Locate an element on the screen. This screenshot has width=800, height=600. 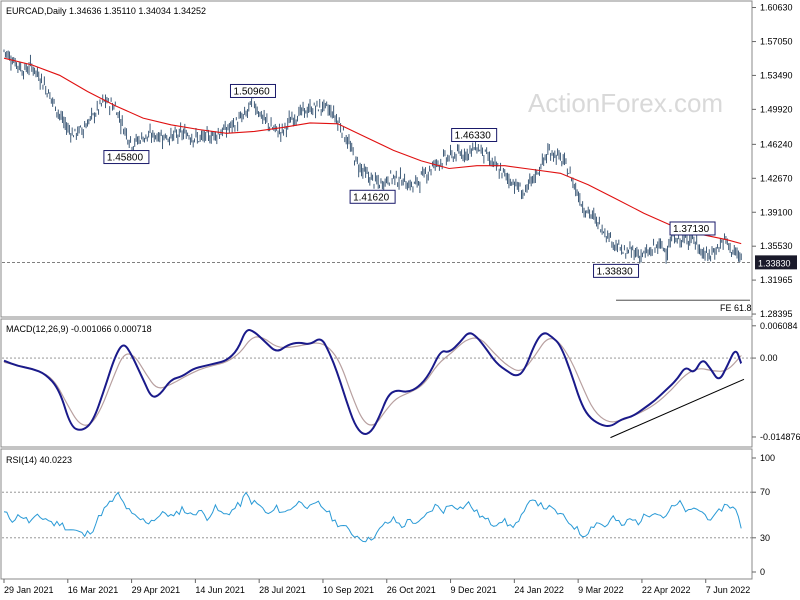
rsi-tick-label: 100 is located at coordinates (767, 458).